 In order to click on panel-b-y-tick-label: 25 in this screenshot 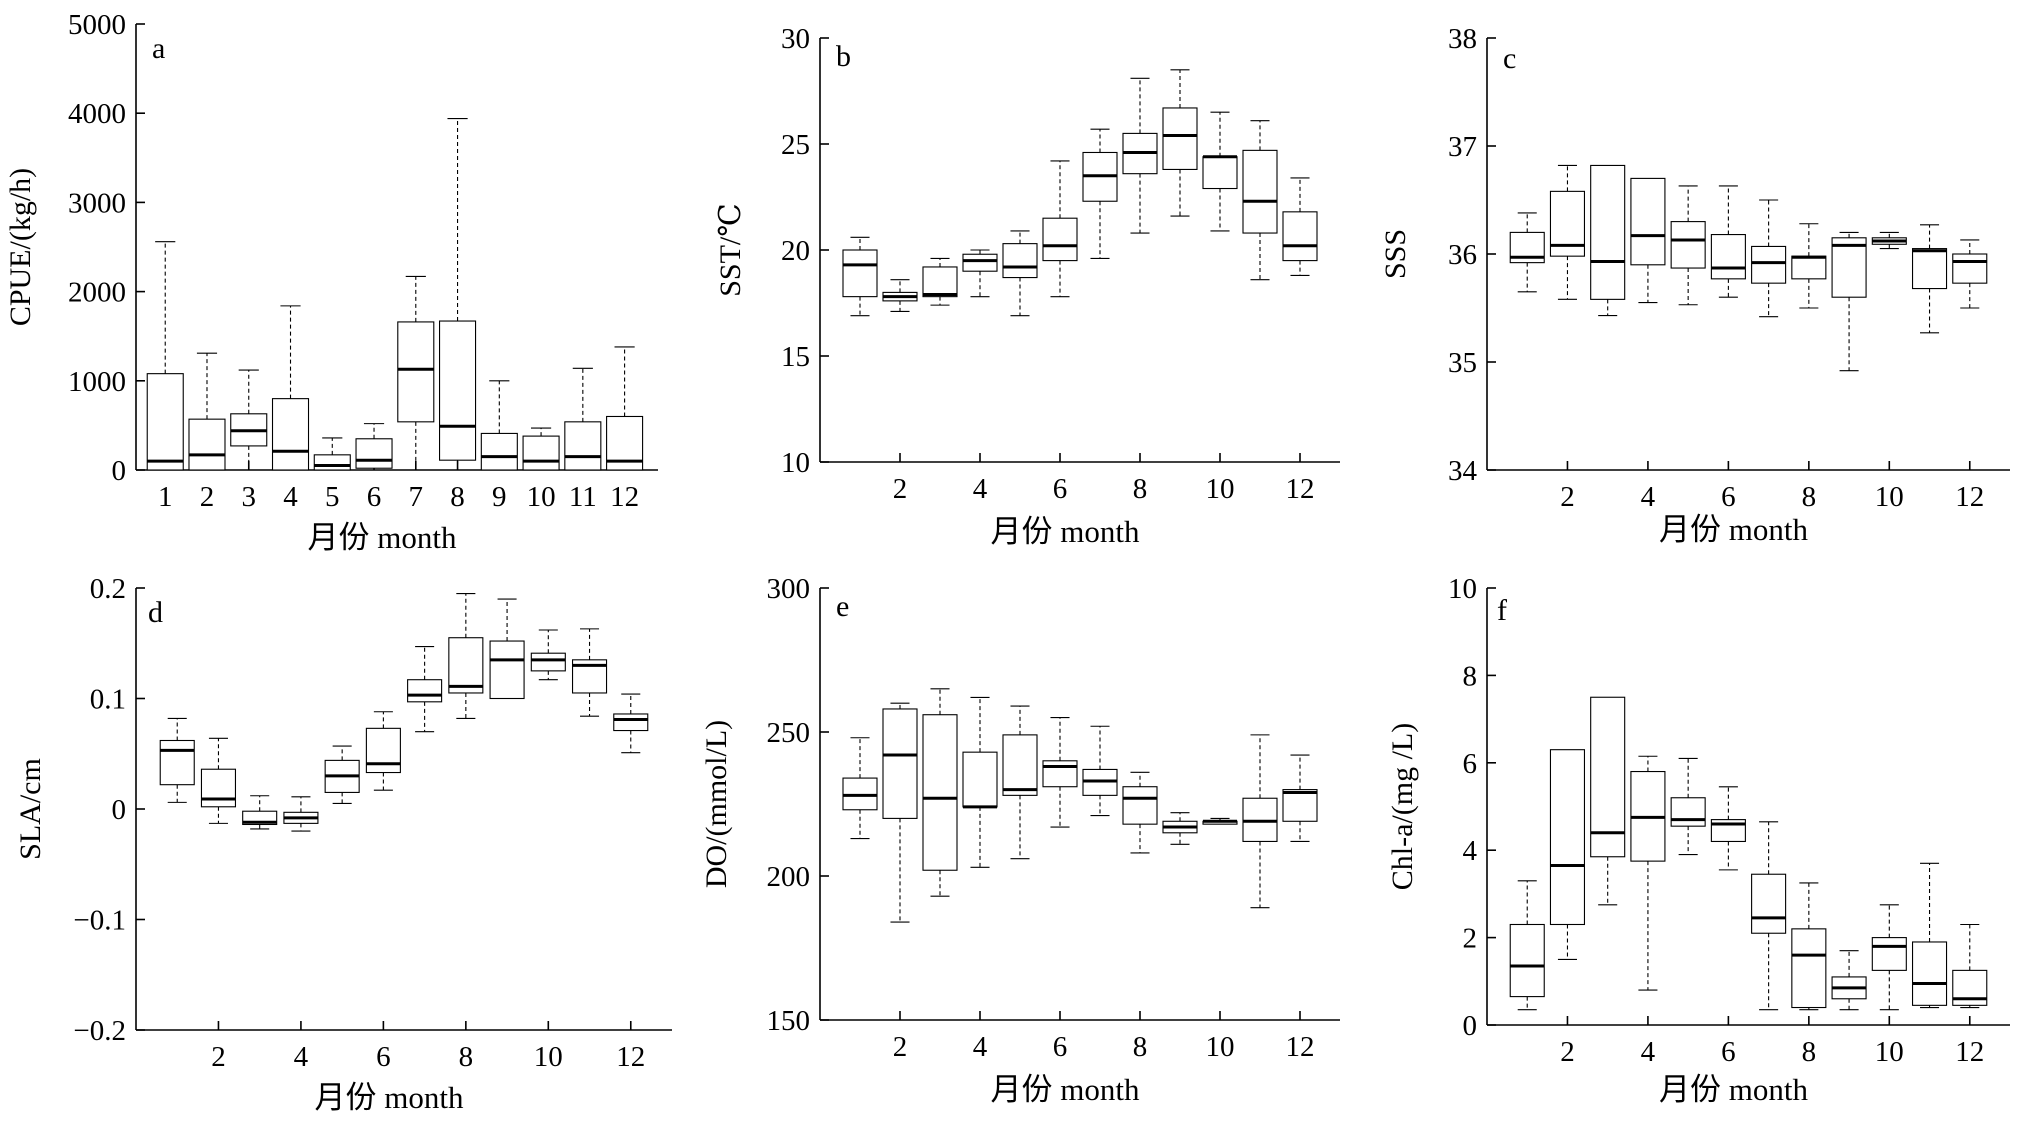, I will do `click(795, 145)`.